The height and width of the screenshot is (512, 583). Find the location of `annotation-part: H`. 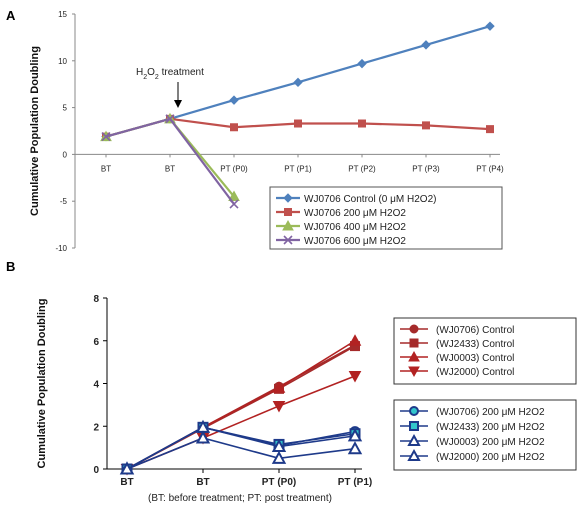

annotation-part: H is located at coordinates (139, 72).